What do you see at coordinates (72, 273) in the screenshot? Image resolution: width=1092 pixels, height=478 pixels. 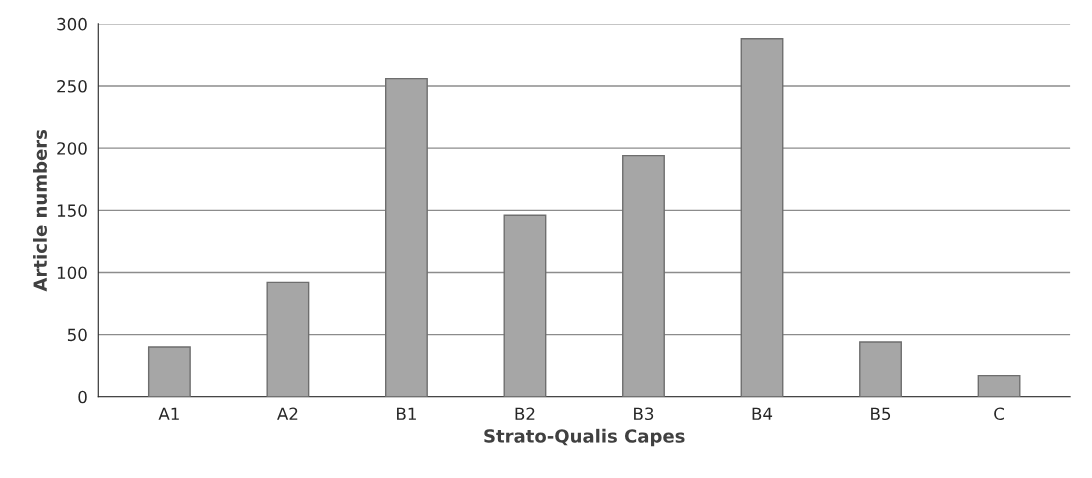 I see `y-tick-label: 100` at bounding box center [72, 273].